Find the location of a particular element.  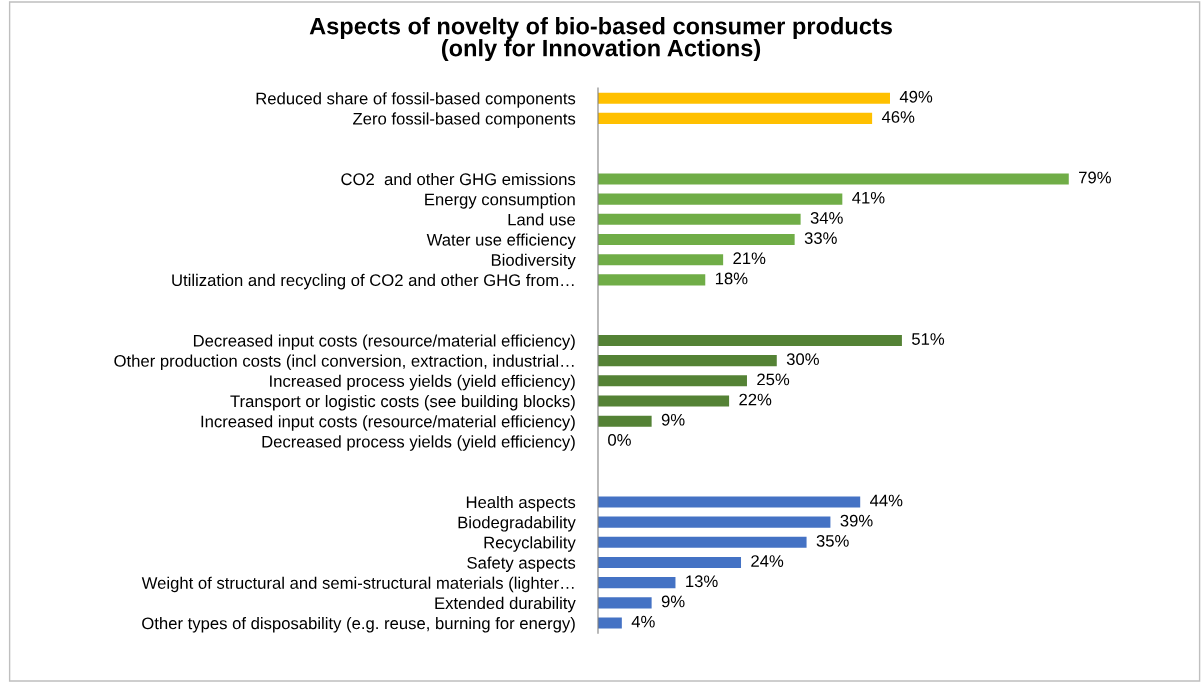

y-tick-label: Biodiversity is located at coordinates (533, 261).